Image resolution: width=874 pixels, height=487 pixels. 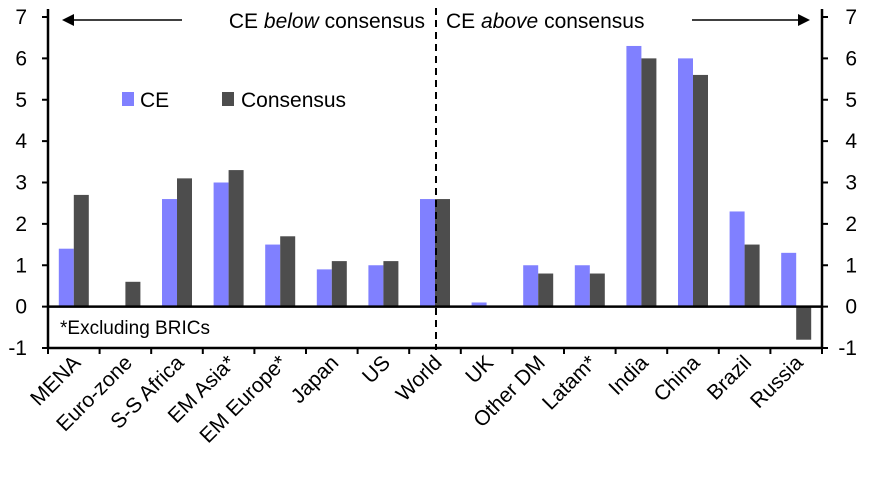 What do you see at coordinates (154, 100) in the screenshot?
I see `legend-label-ce: CE` at bounding box center [154, 100].